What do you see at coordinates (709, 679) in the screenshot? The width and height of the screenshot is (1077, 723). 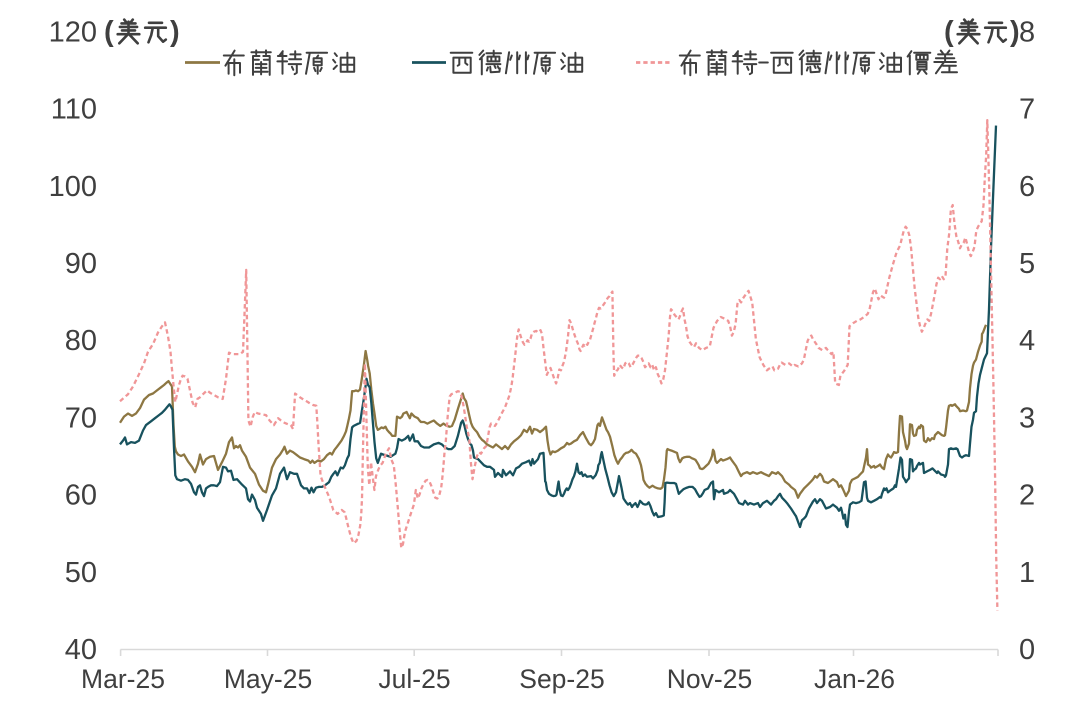 I see `svg-text: Nov-25` at bounding box center [709, 679].